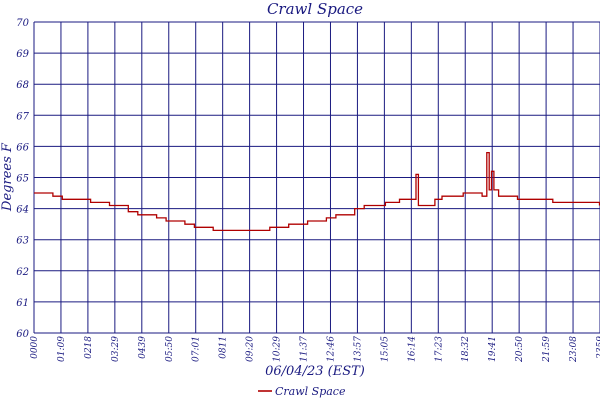  Describe the element at coordinates (22, 54) in the screenshot. I see `y-tick-label: 69` at that location.